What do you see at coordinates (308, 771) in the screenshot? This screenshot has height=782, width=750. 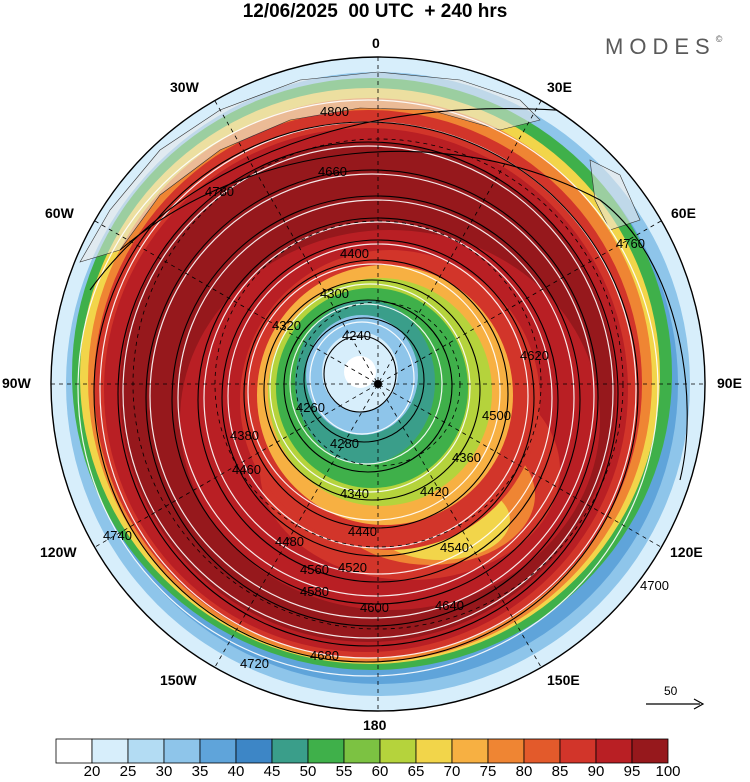 I see `colorbar-tick-label: 50` at bounding box center [308, 771].